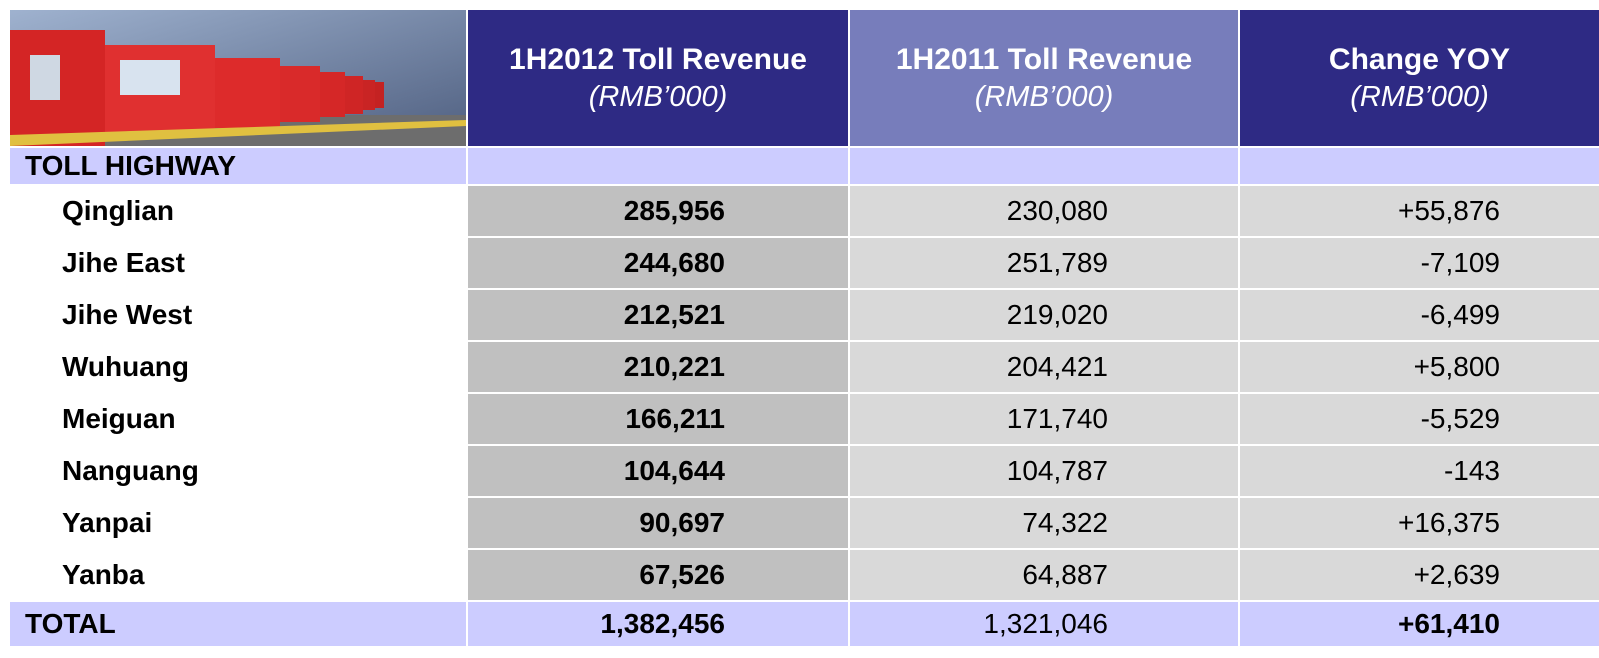  I want to click on value-cell: -5,529, so click(1419, 419).